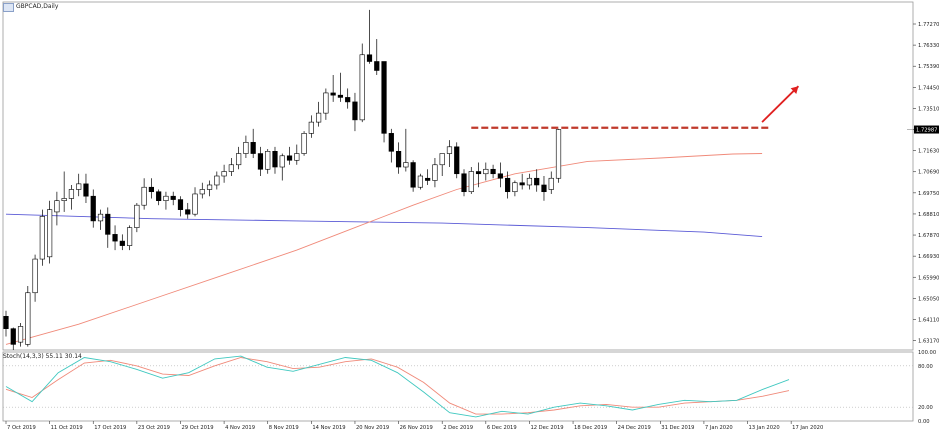 This screenshot has height=431, width=939. What do you see at coordinates (928, 194) in the screenshot?
I see `price-axis-label: 1.69750` at bounding box center [928, 194].